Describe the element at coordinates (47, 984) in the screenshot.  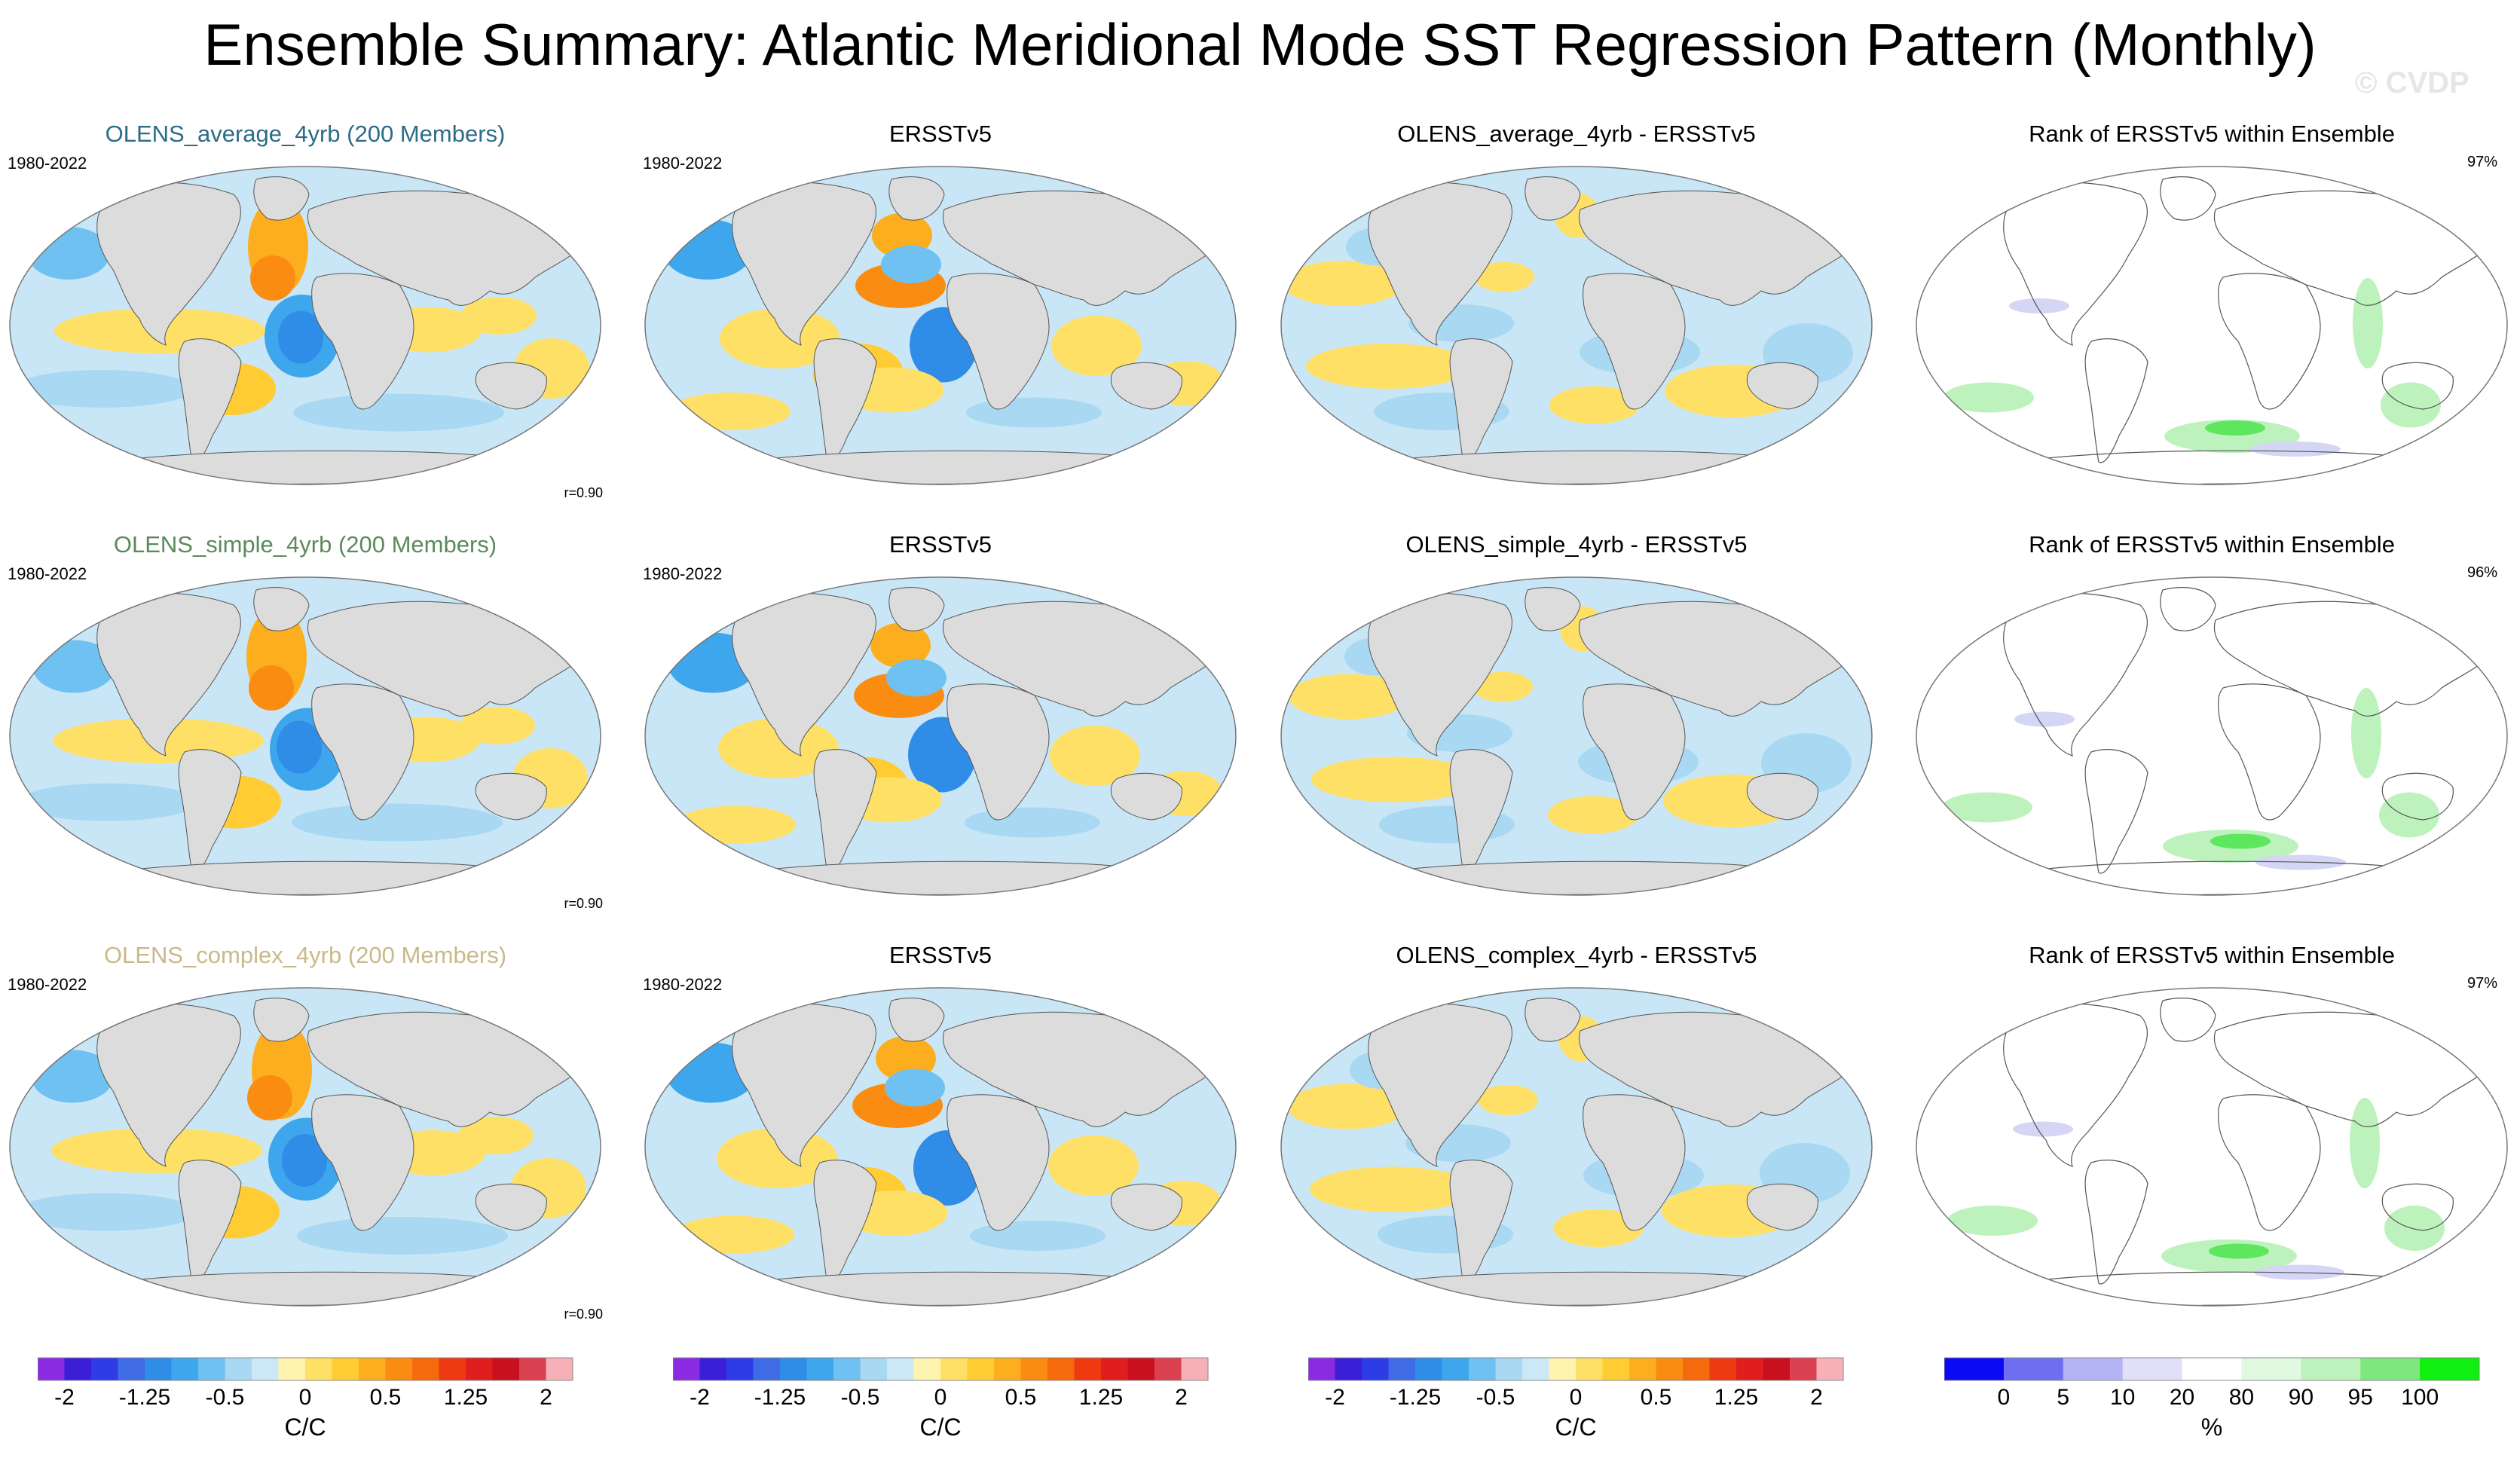
I see `year-range: 1980-2022` at that location.